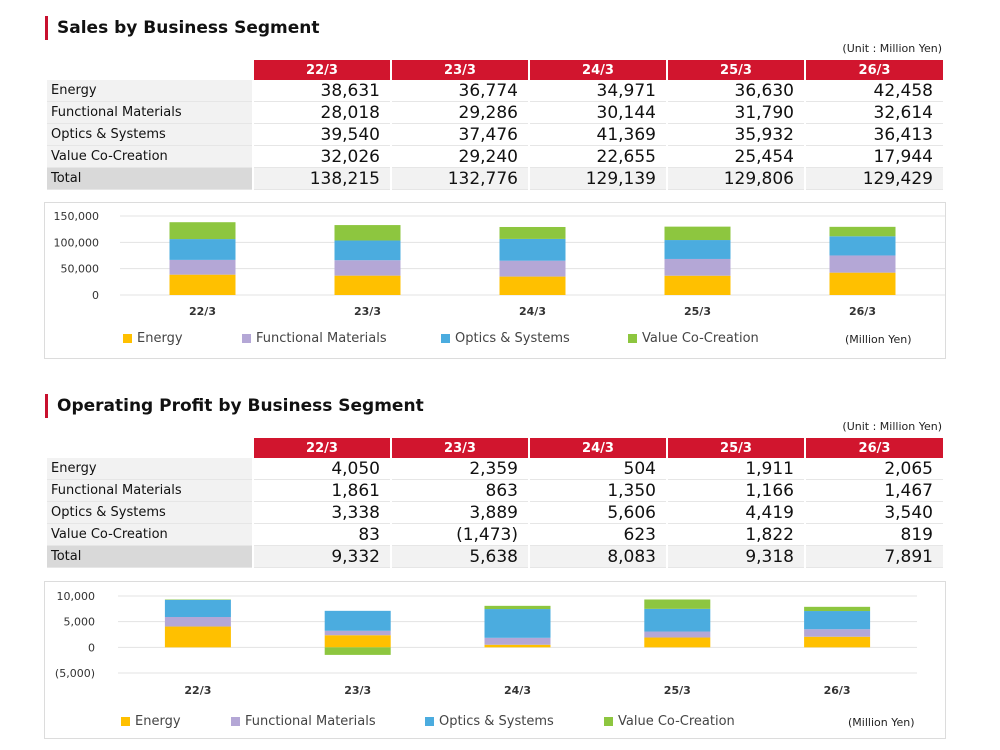 The width and height of the screenshot is (1000, 750). What do you see at coordinates (459, 448) in the screenshot?
I see `profit-col-header: 23/3` at bounding box center [459, 448].